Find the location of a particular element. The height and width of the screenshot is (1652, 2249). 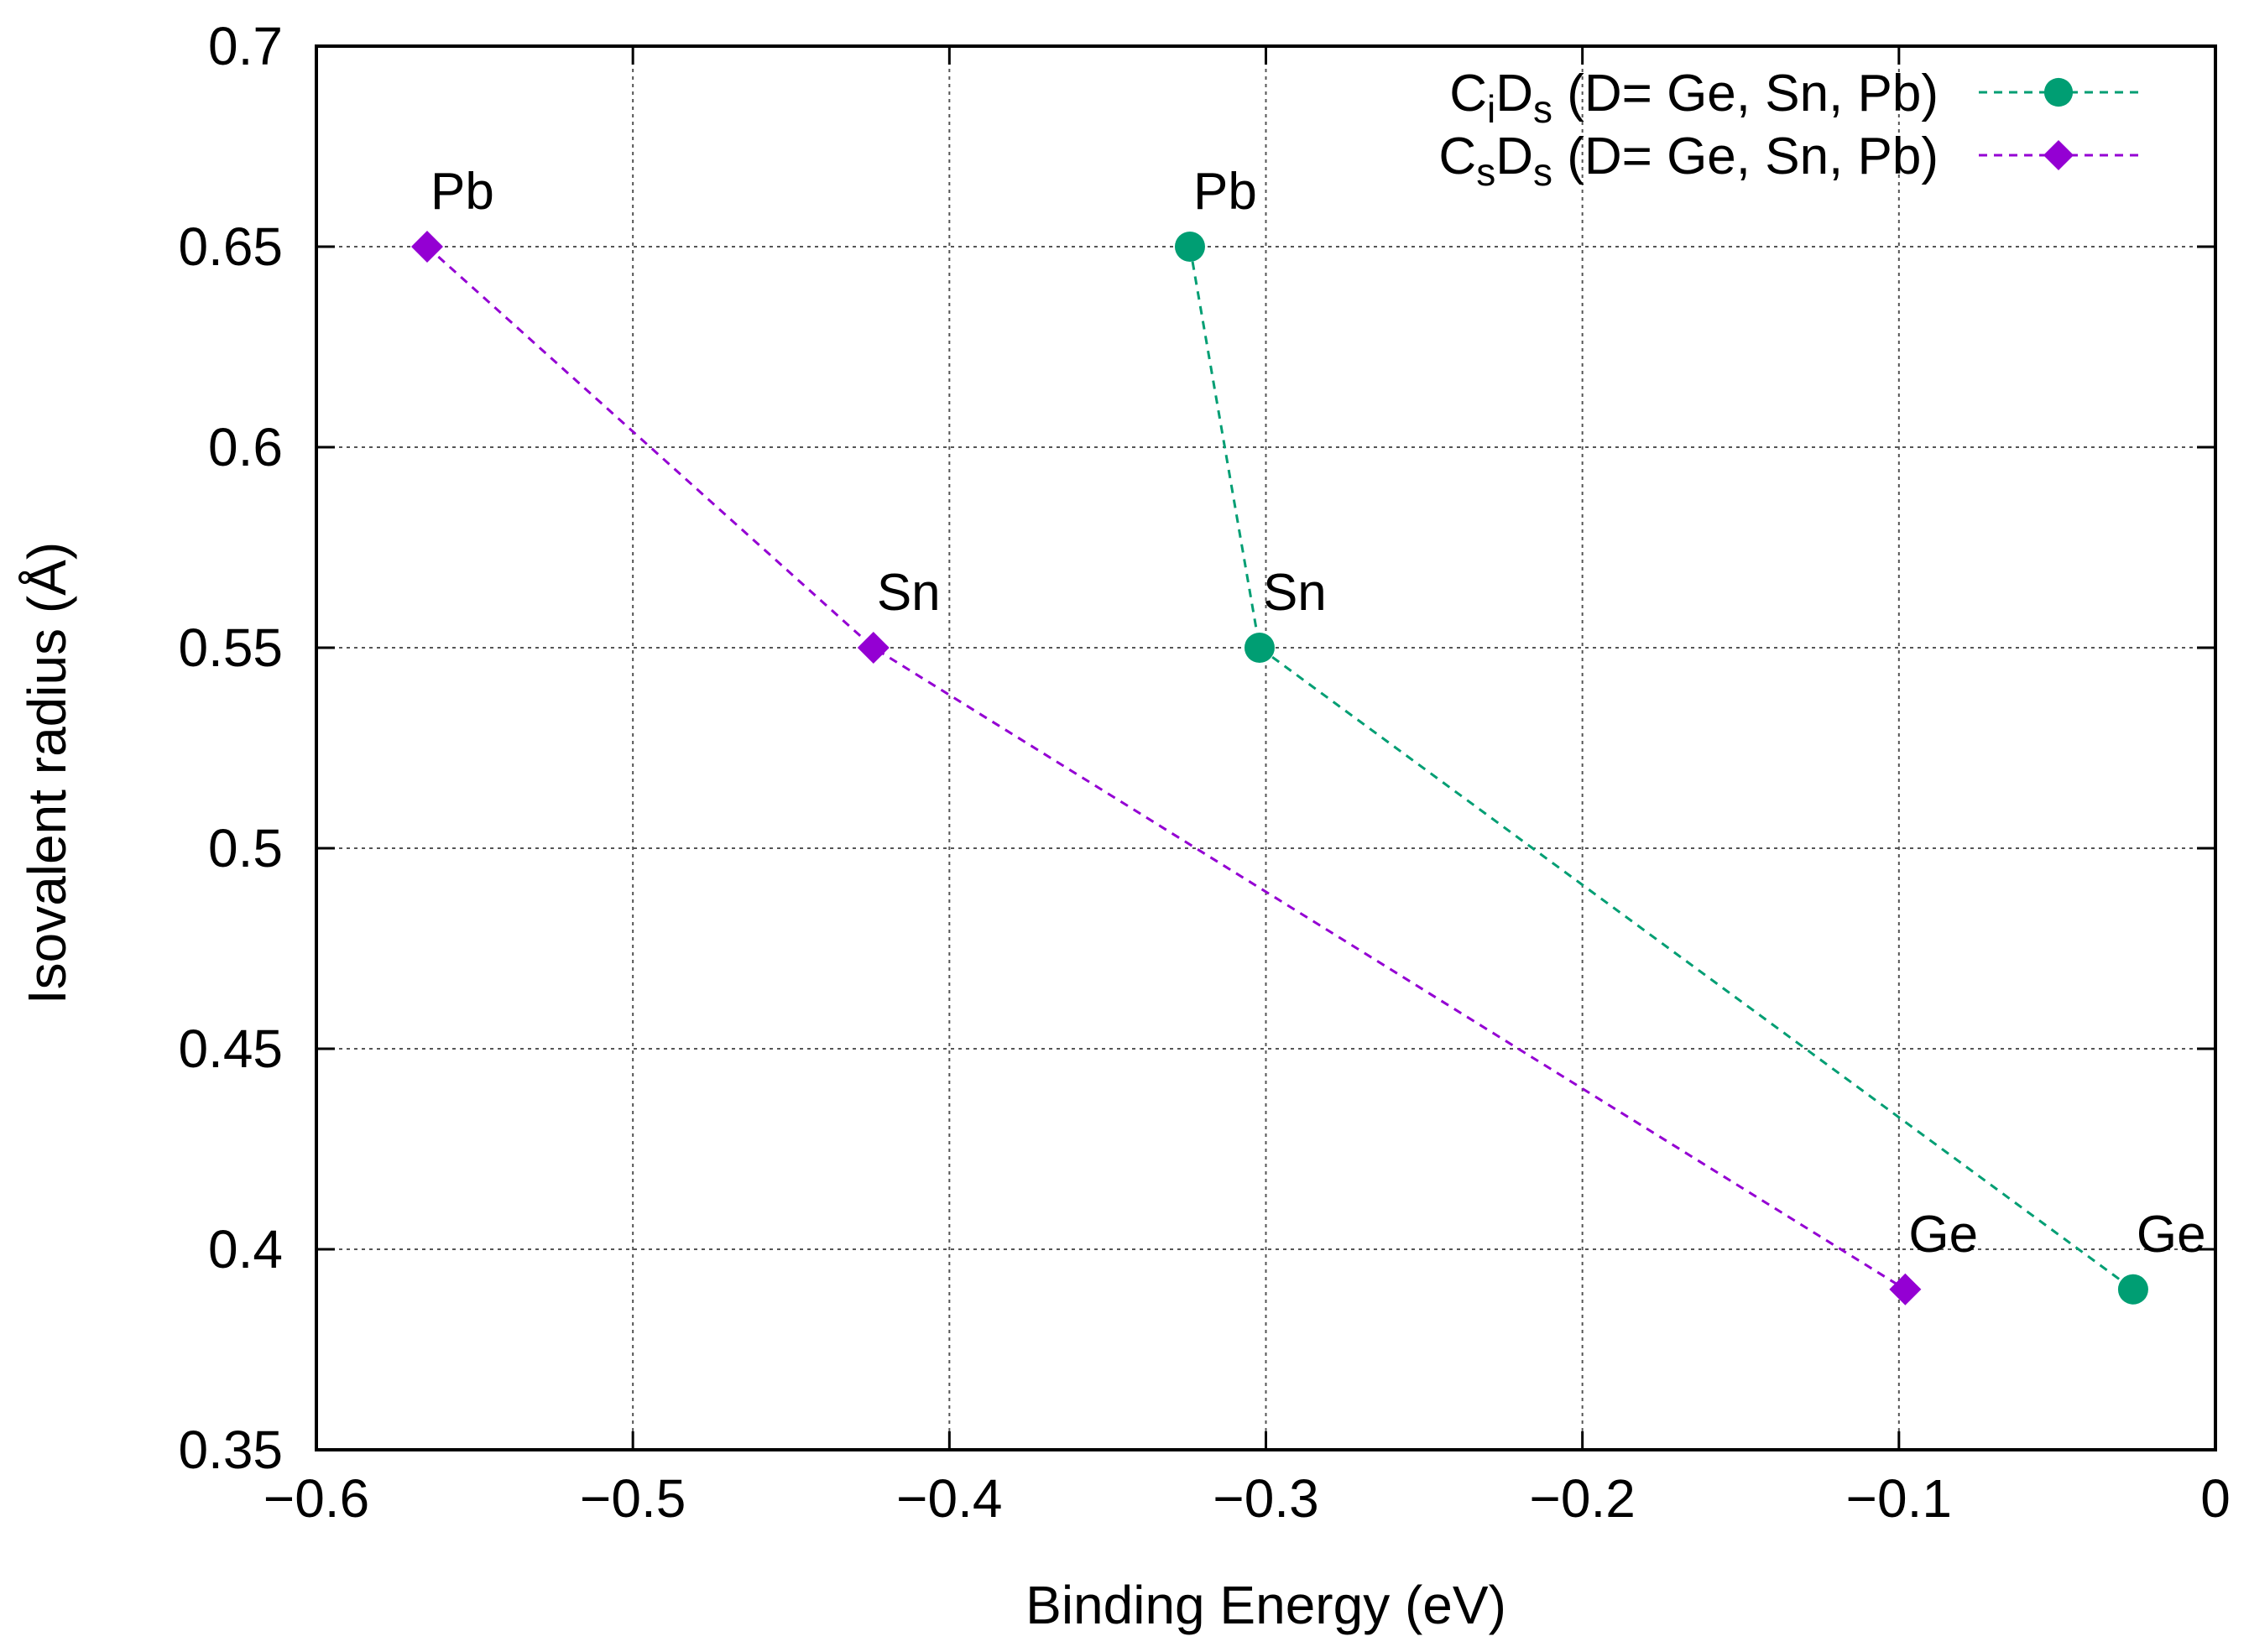

data-point-ci-ds-ge is located at coordinates (2132, 1290).